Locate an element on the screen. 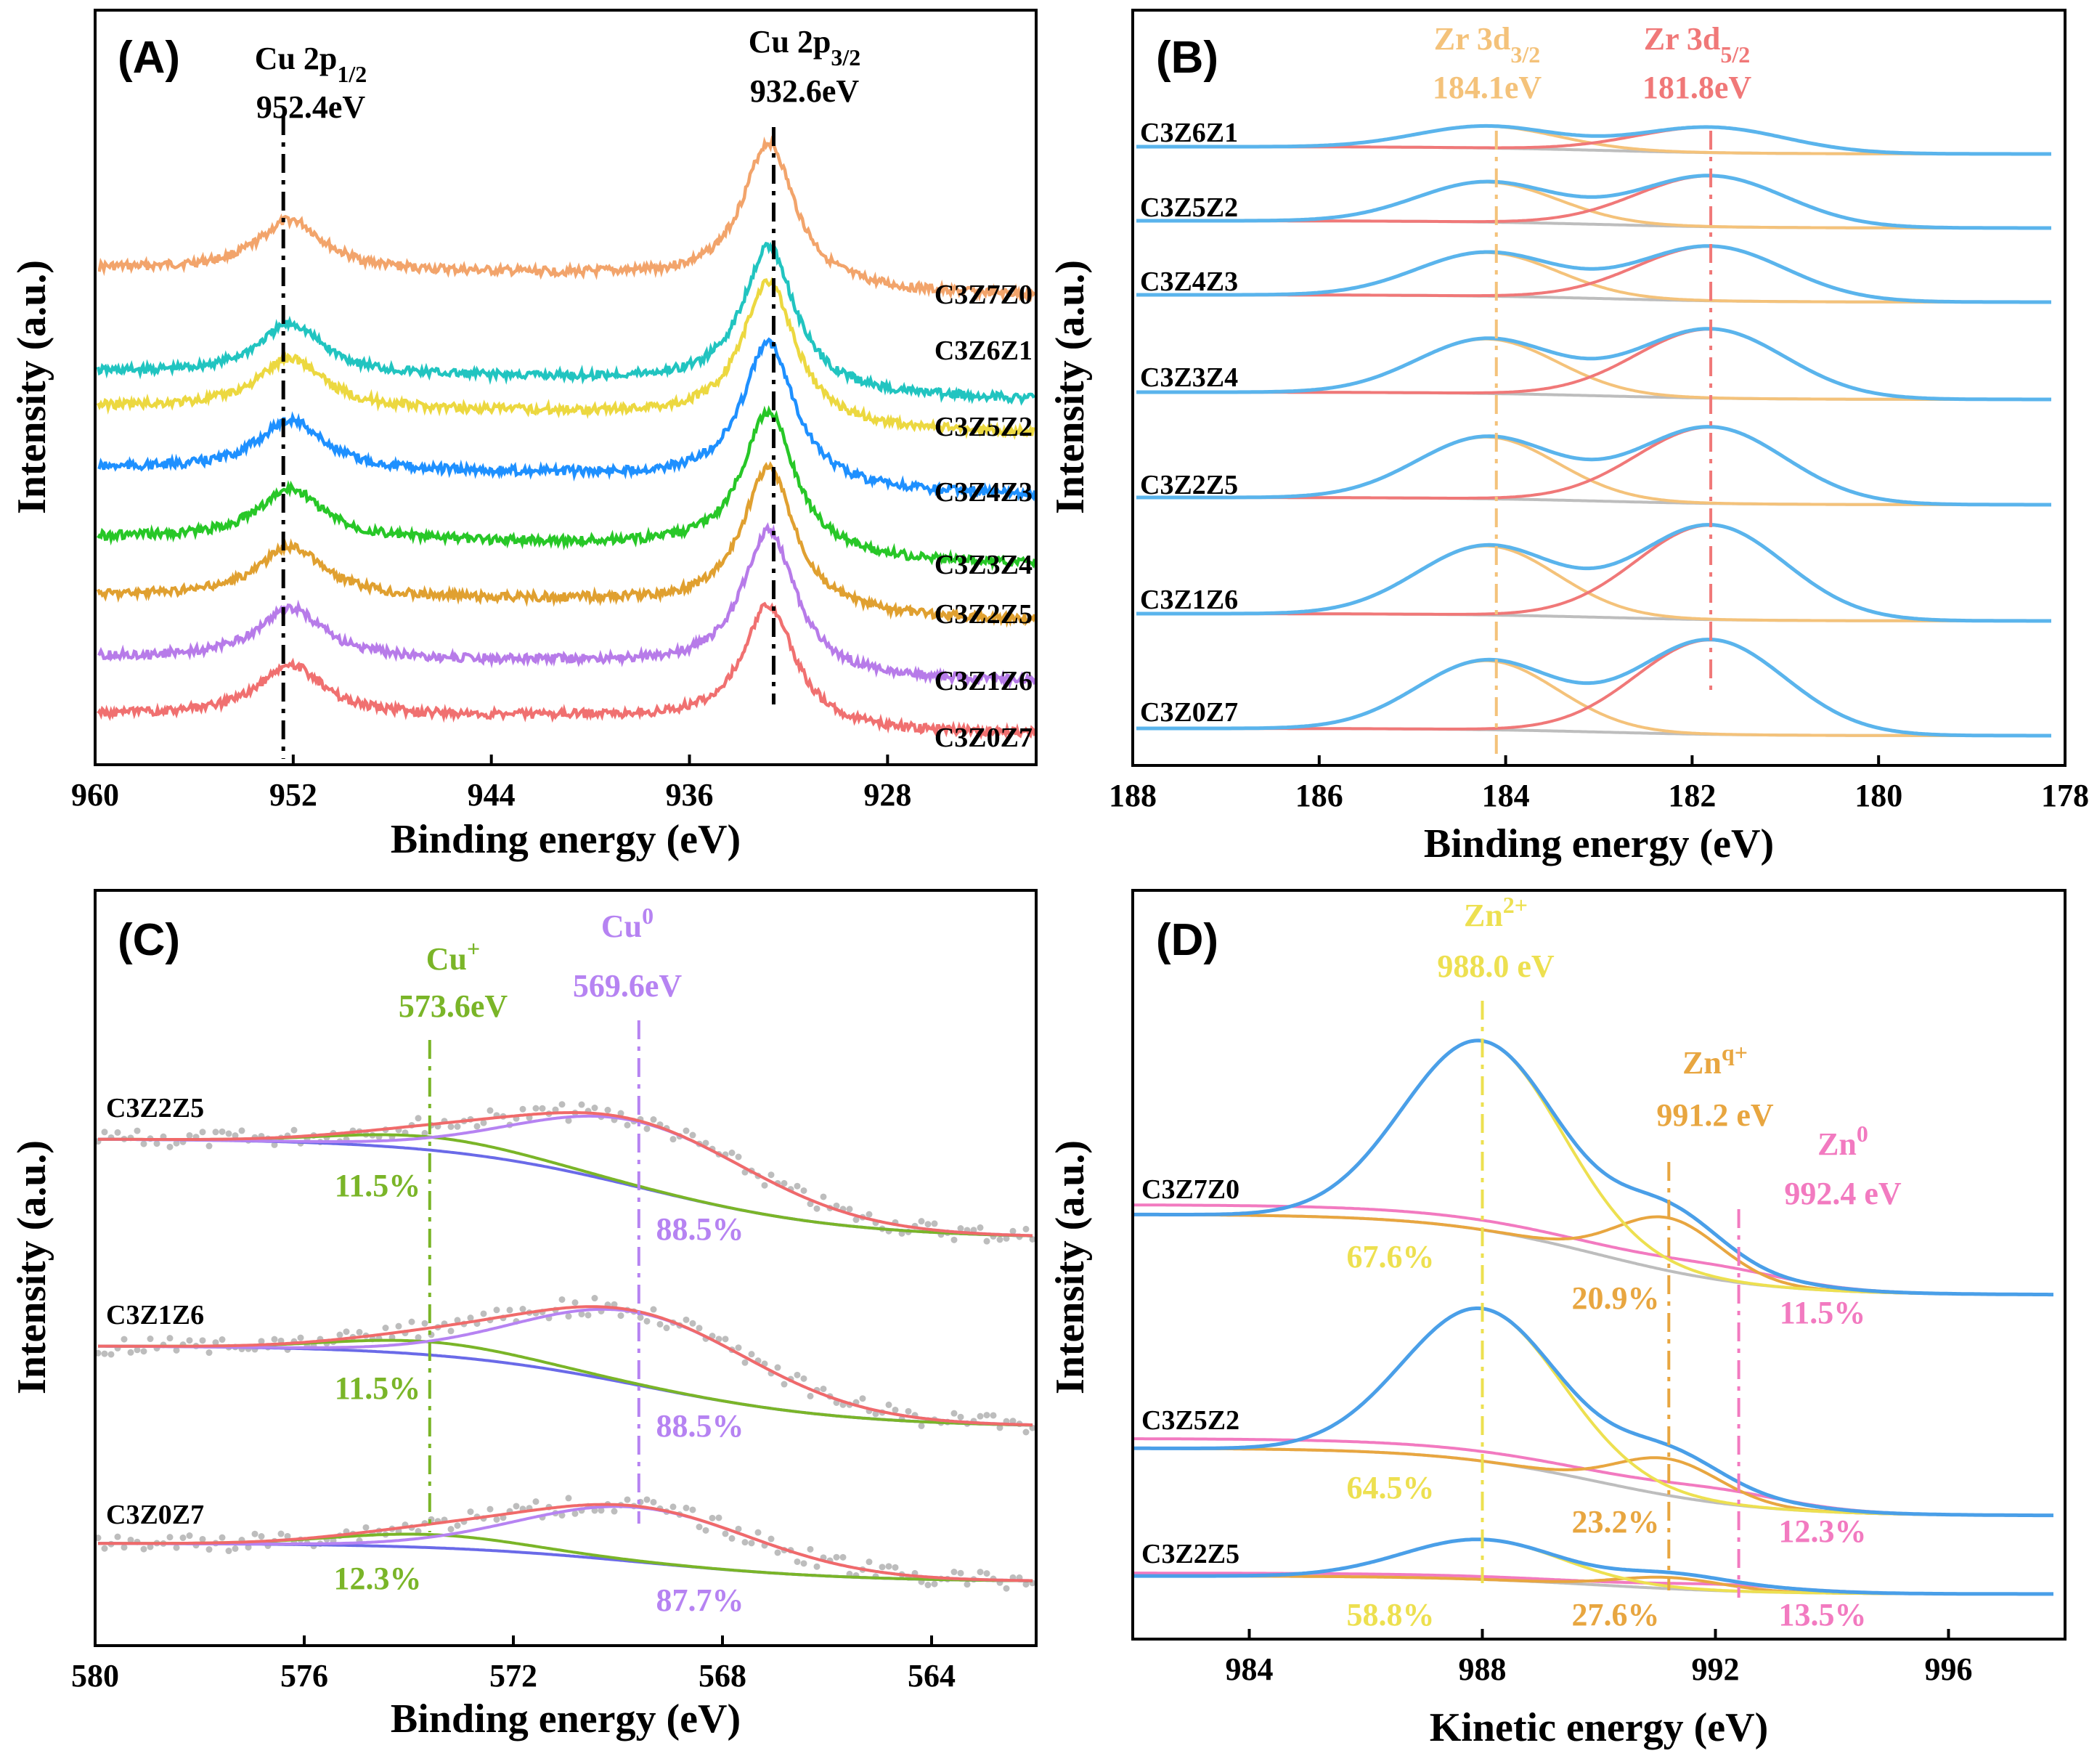  panel-d-label: (D) is located at coordinates (1187, 940).